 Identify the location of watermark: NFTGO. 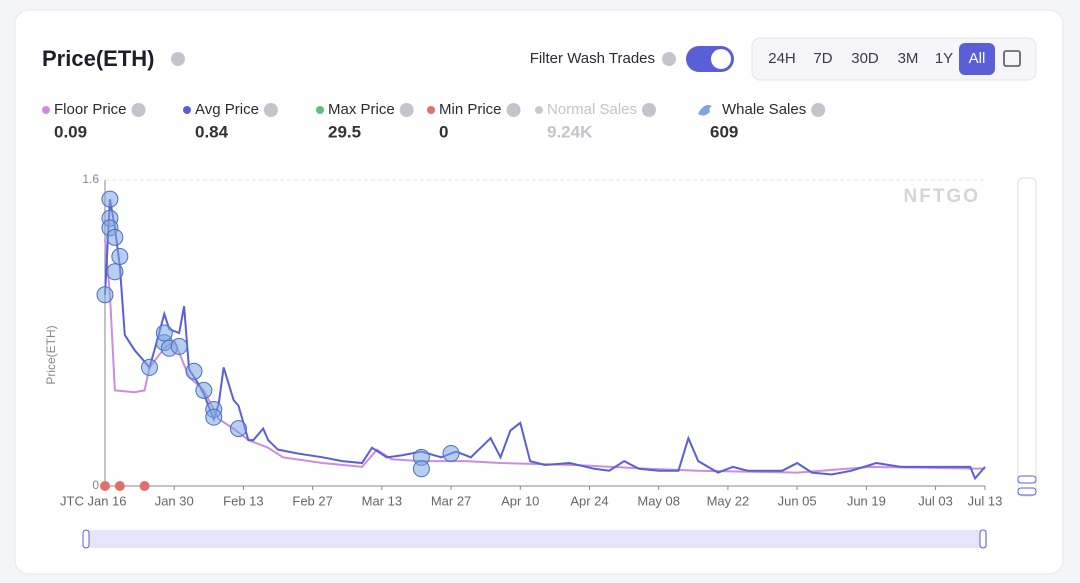
(942, 196).